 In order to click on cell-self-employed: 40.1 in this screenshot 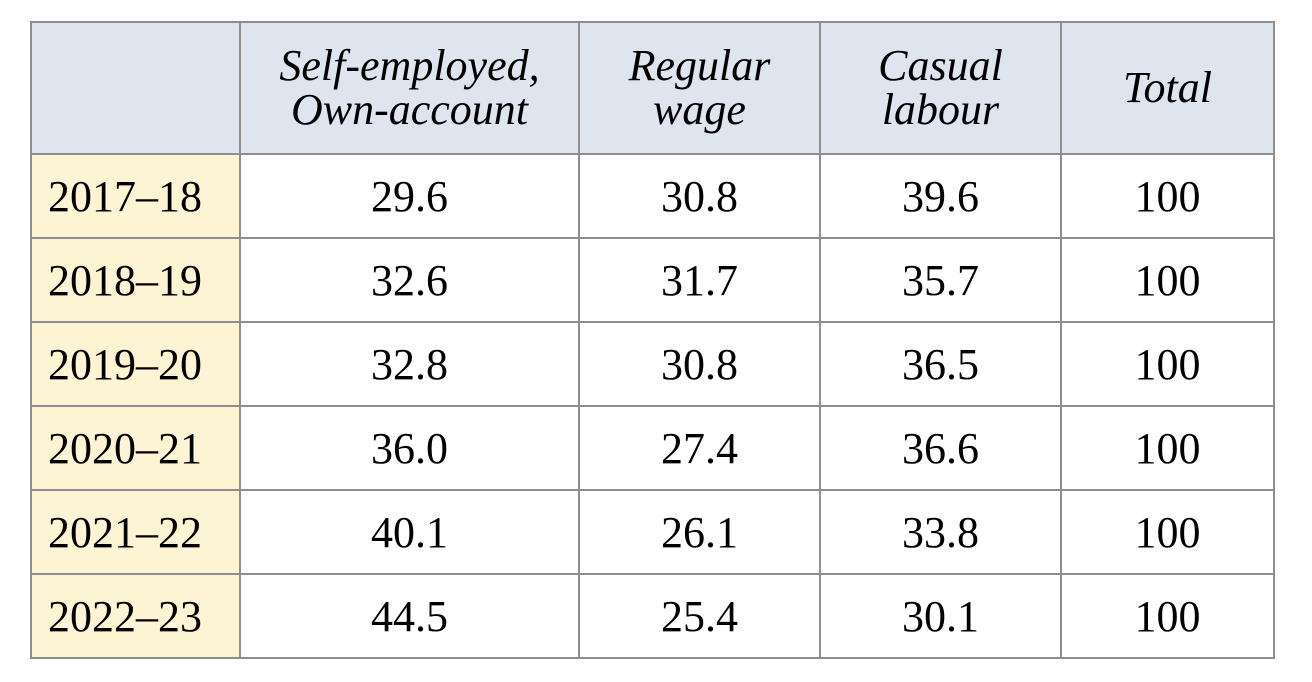, I will do `click(409, 532)`.